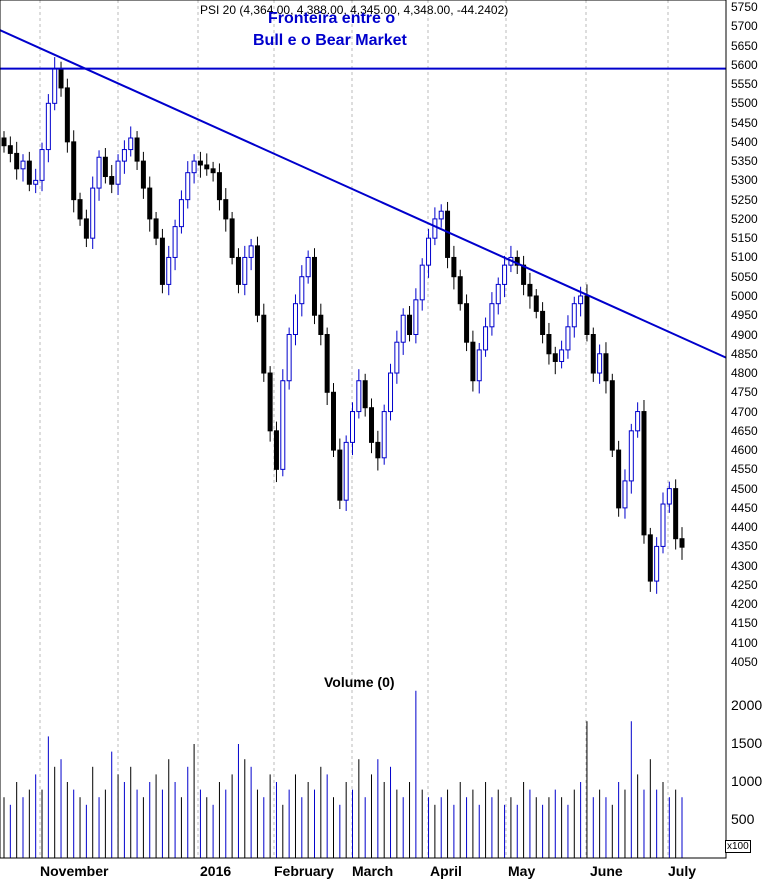 The height and width of the screenshot is (880, 774). What do you see at coordinates (744, 238) in the screenshot?
I see `price-tick-label: 5150` at bounding box center [744, 238].